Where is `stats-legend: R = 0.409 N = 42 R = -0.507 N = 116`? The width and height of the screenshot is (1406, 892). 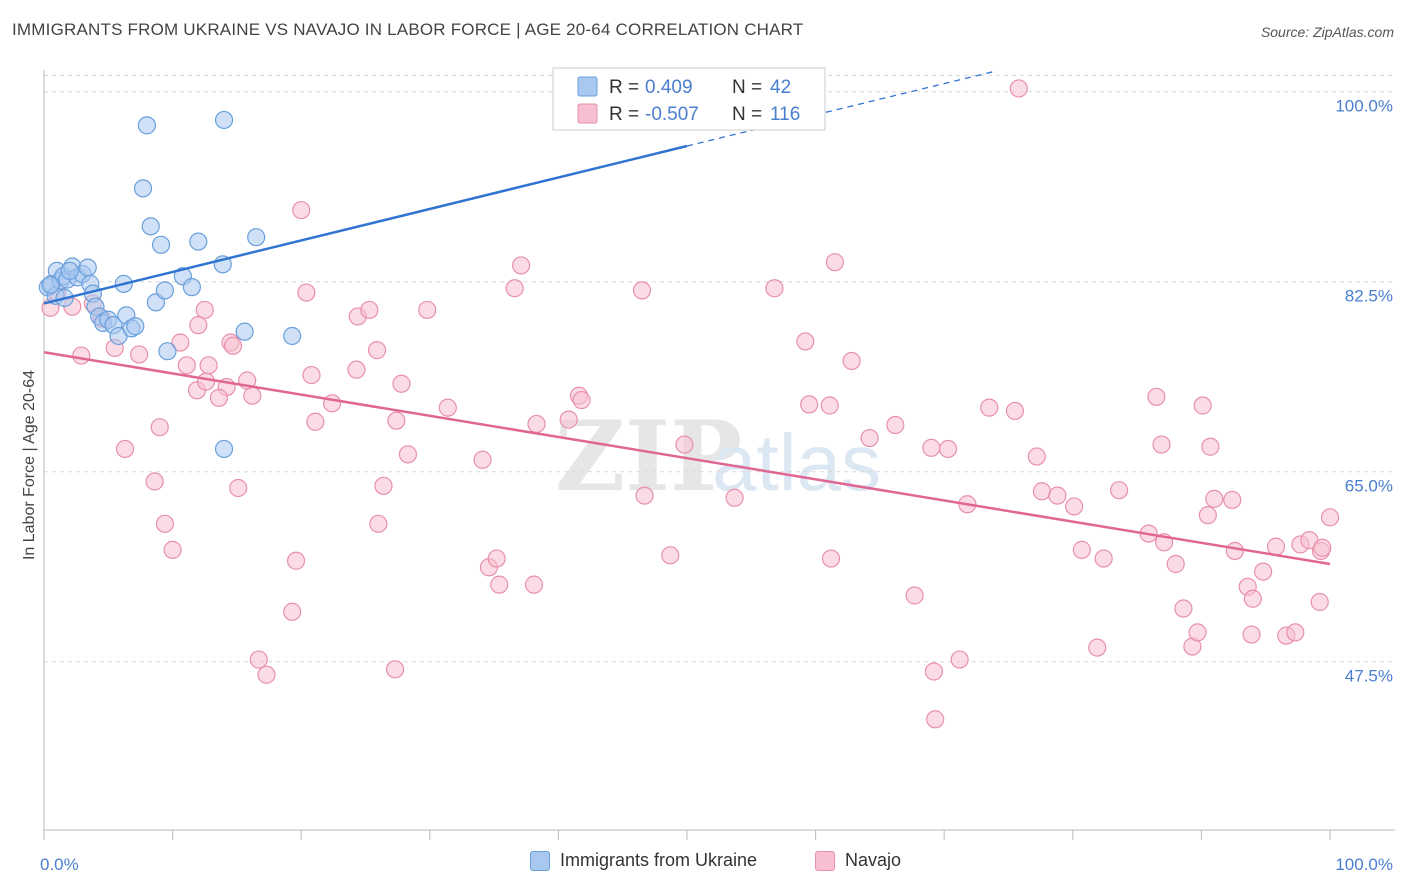
stats-legend: R = 0.409 N = 42 R = -0.507 N = 116 is located at coordinates (689, 99).